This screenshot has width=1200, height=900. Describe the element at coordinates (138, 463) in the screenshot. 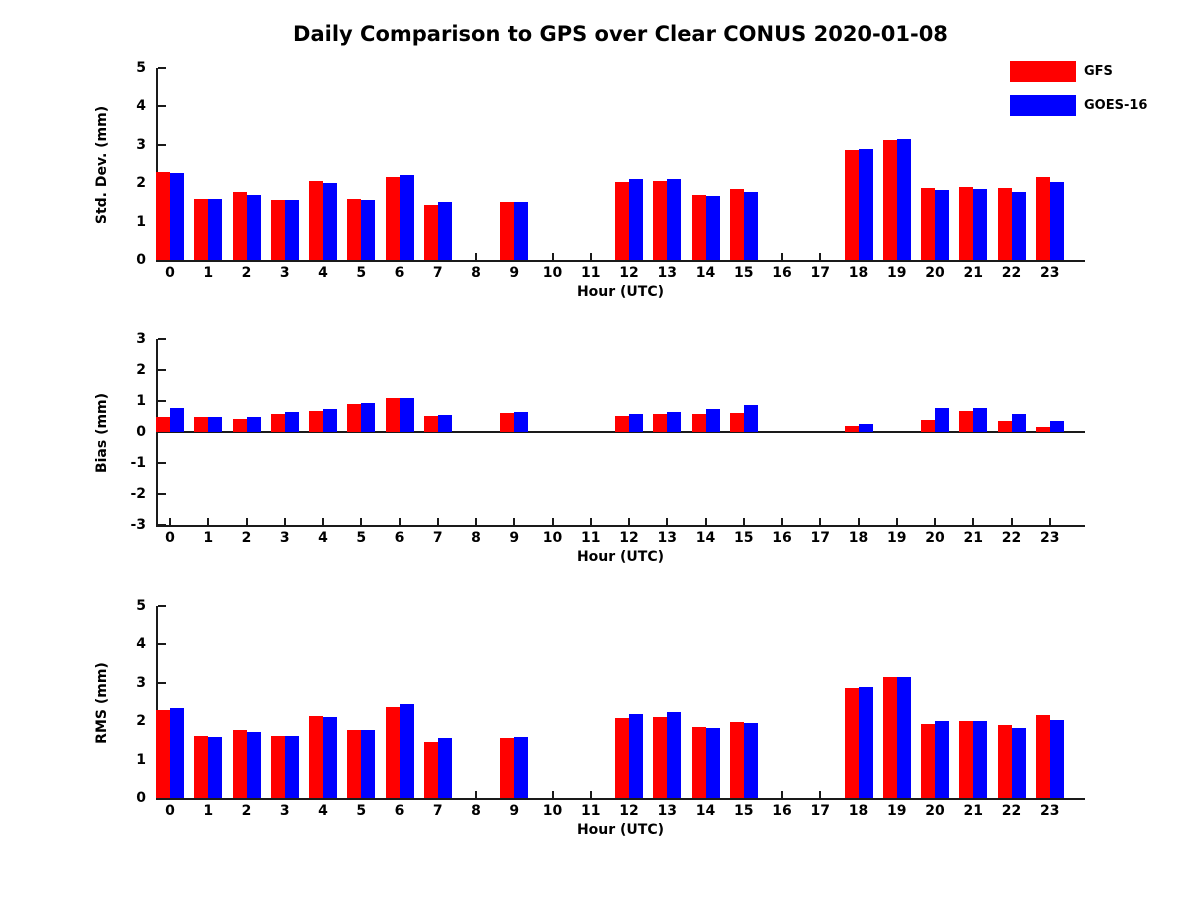

I see `y-tick-label: -1` at that location.